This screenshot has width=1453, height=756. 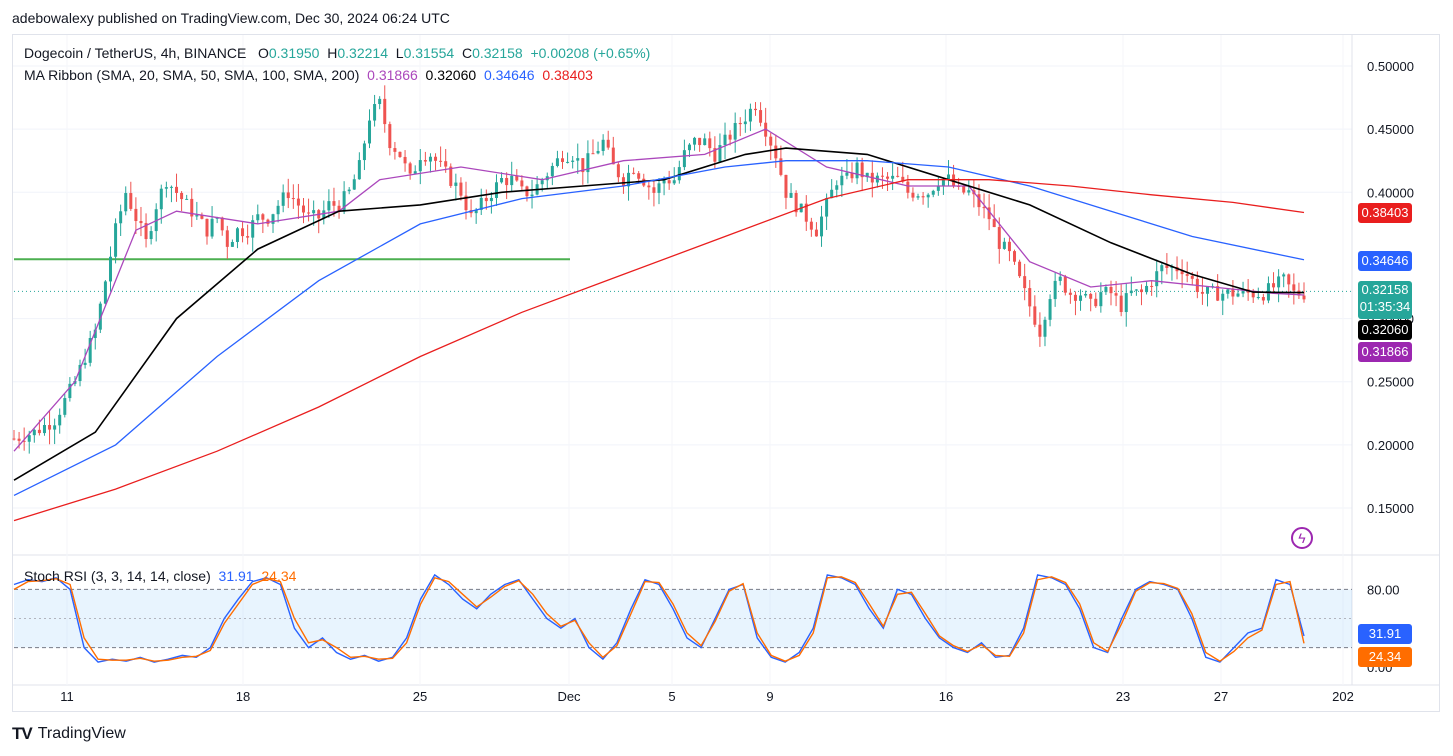 I want to click on ma200-value: 0.38403, so click(x=567, y=75).